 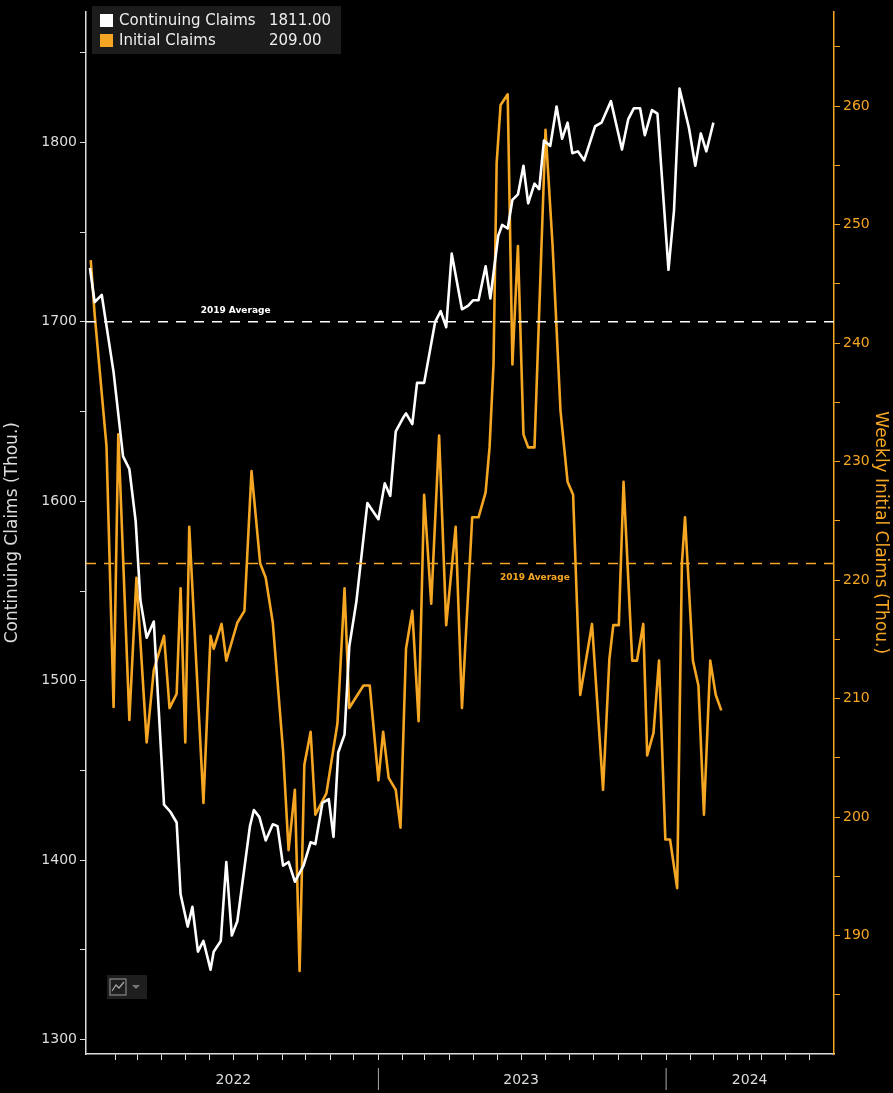 What do you see at coordinates (10, 533) in the screenshot?
I see `y-axis-title: Continuing Claims (Thou.)` at bounding box center [10, 533].